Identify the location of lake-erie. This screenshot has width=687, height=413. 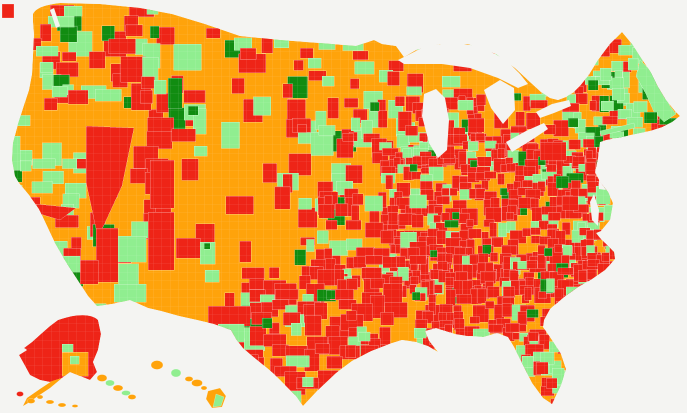
(527, 137).